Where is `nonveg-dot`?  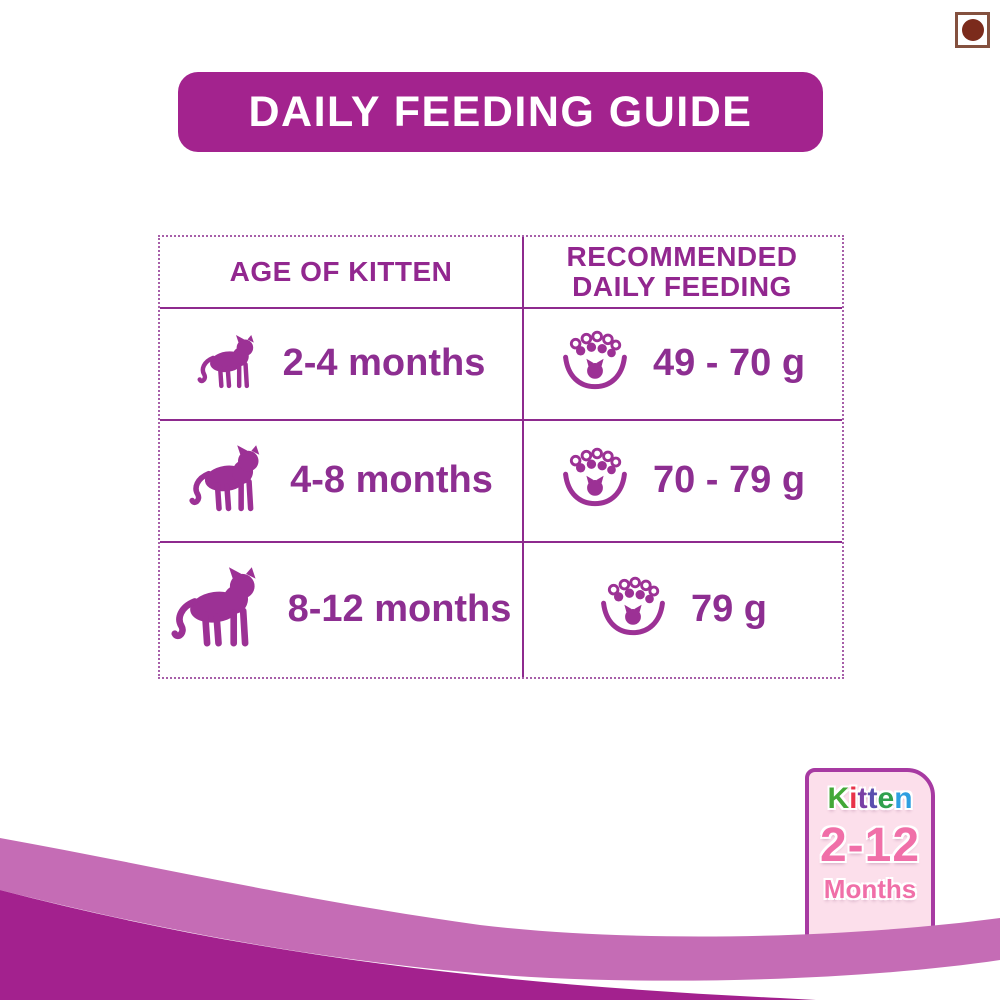 nonveg-dot is located at coordinates (972, 30).